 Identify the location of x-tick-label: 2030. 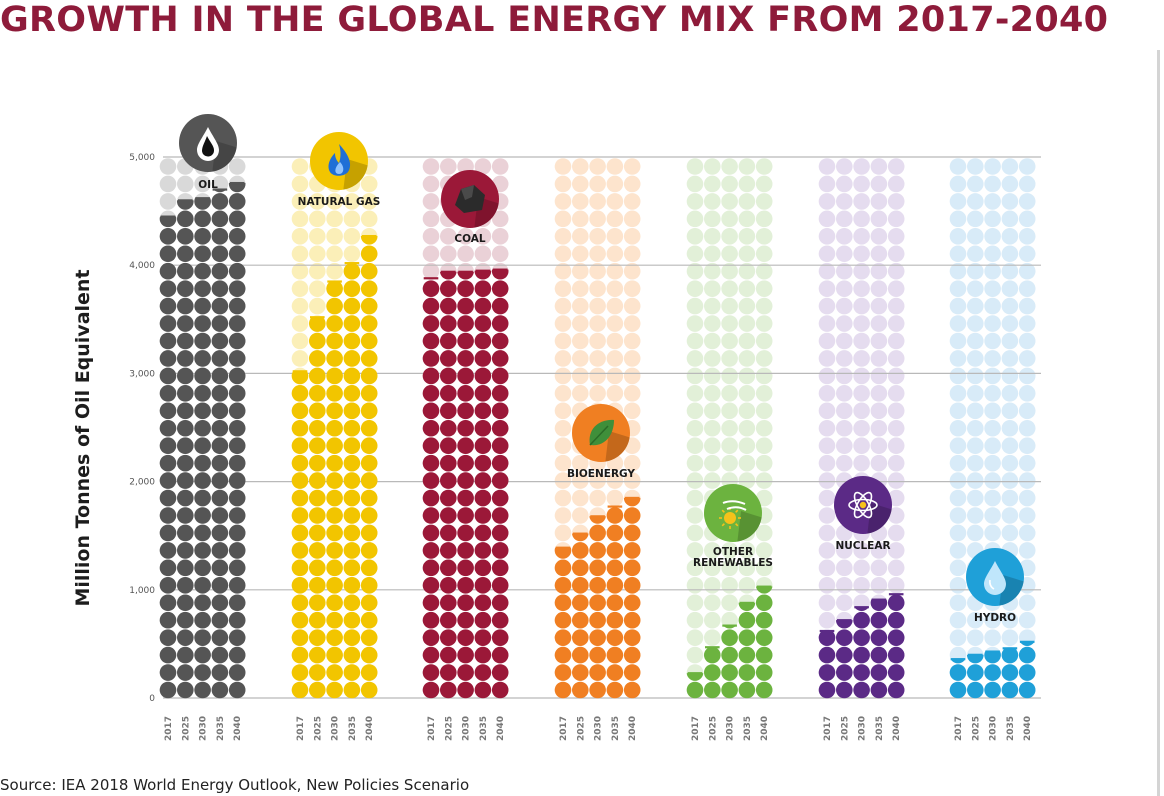
(731, 728).